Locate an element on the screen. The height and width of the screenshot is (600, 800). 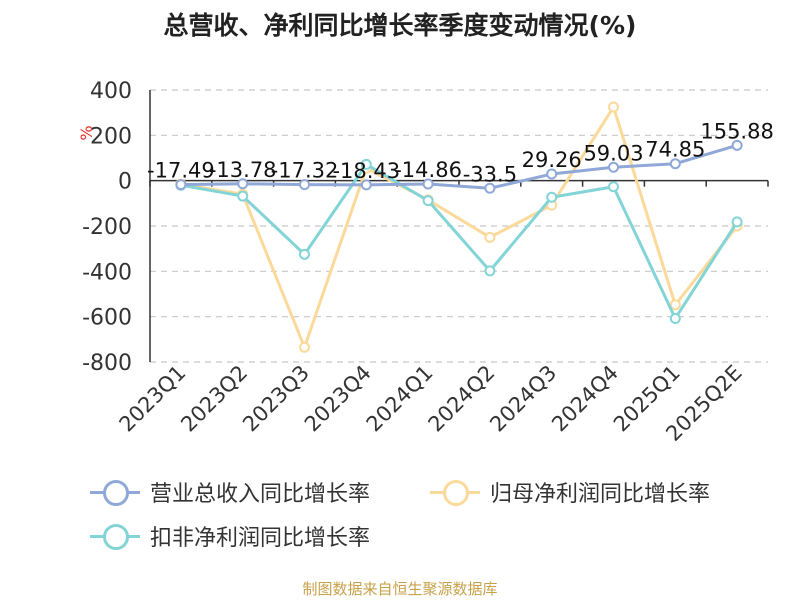
x-tick-label: 2024Q2 is located at coordinates (462, 399).